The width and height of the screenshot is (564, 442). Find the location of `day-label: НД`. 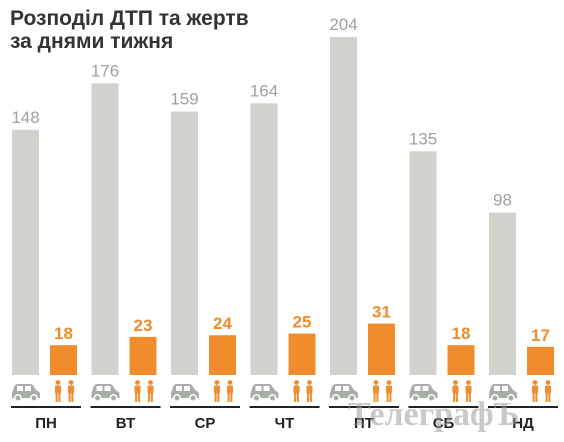

day-label: НД is located at coordinates (523, 423).